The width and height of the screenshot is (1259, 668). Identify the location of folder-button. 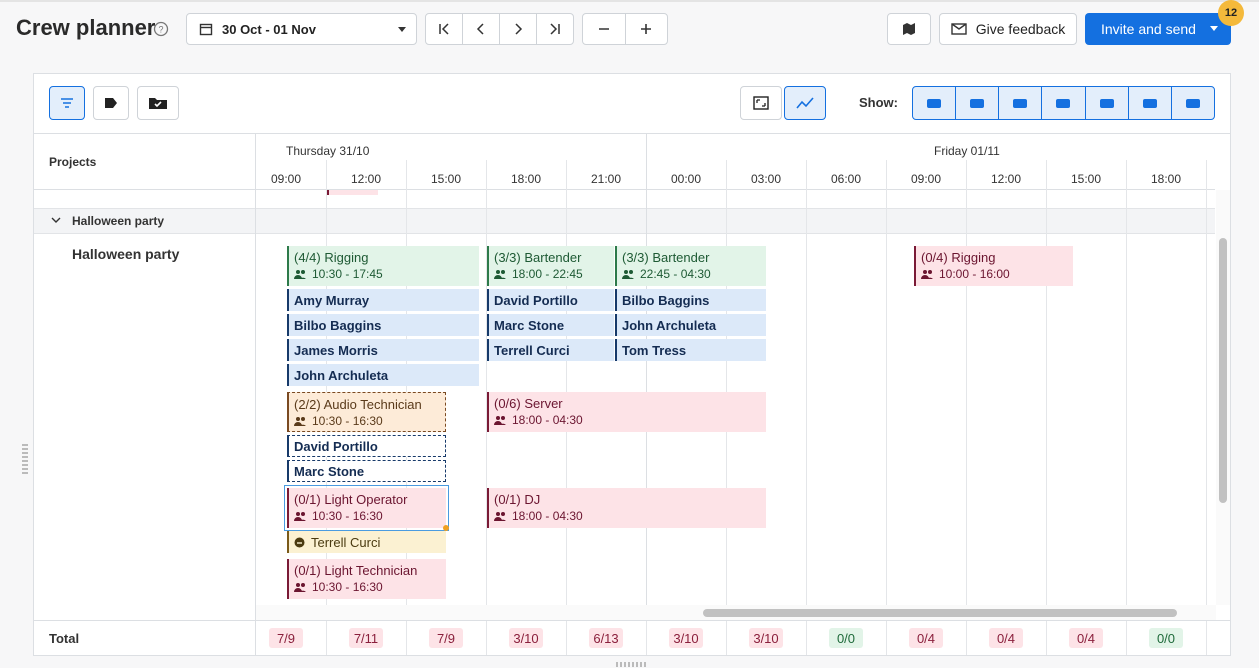
(158, 103).